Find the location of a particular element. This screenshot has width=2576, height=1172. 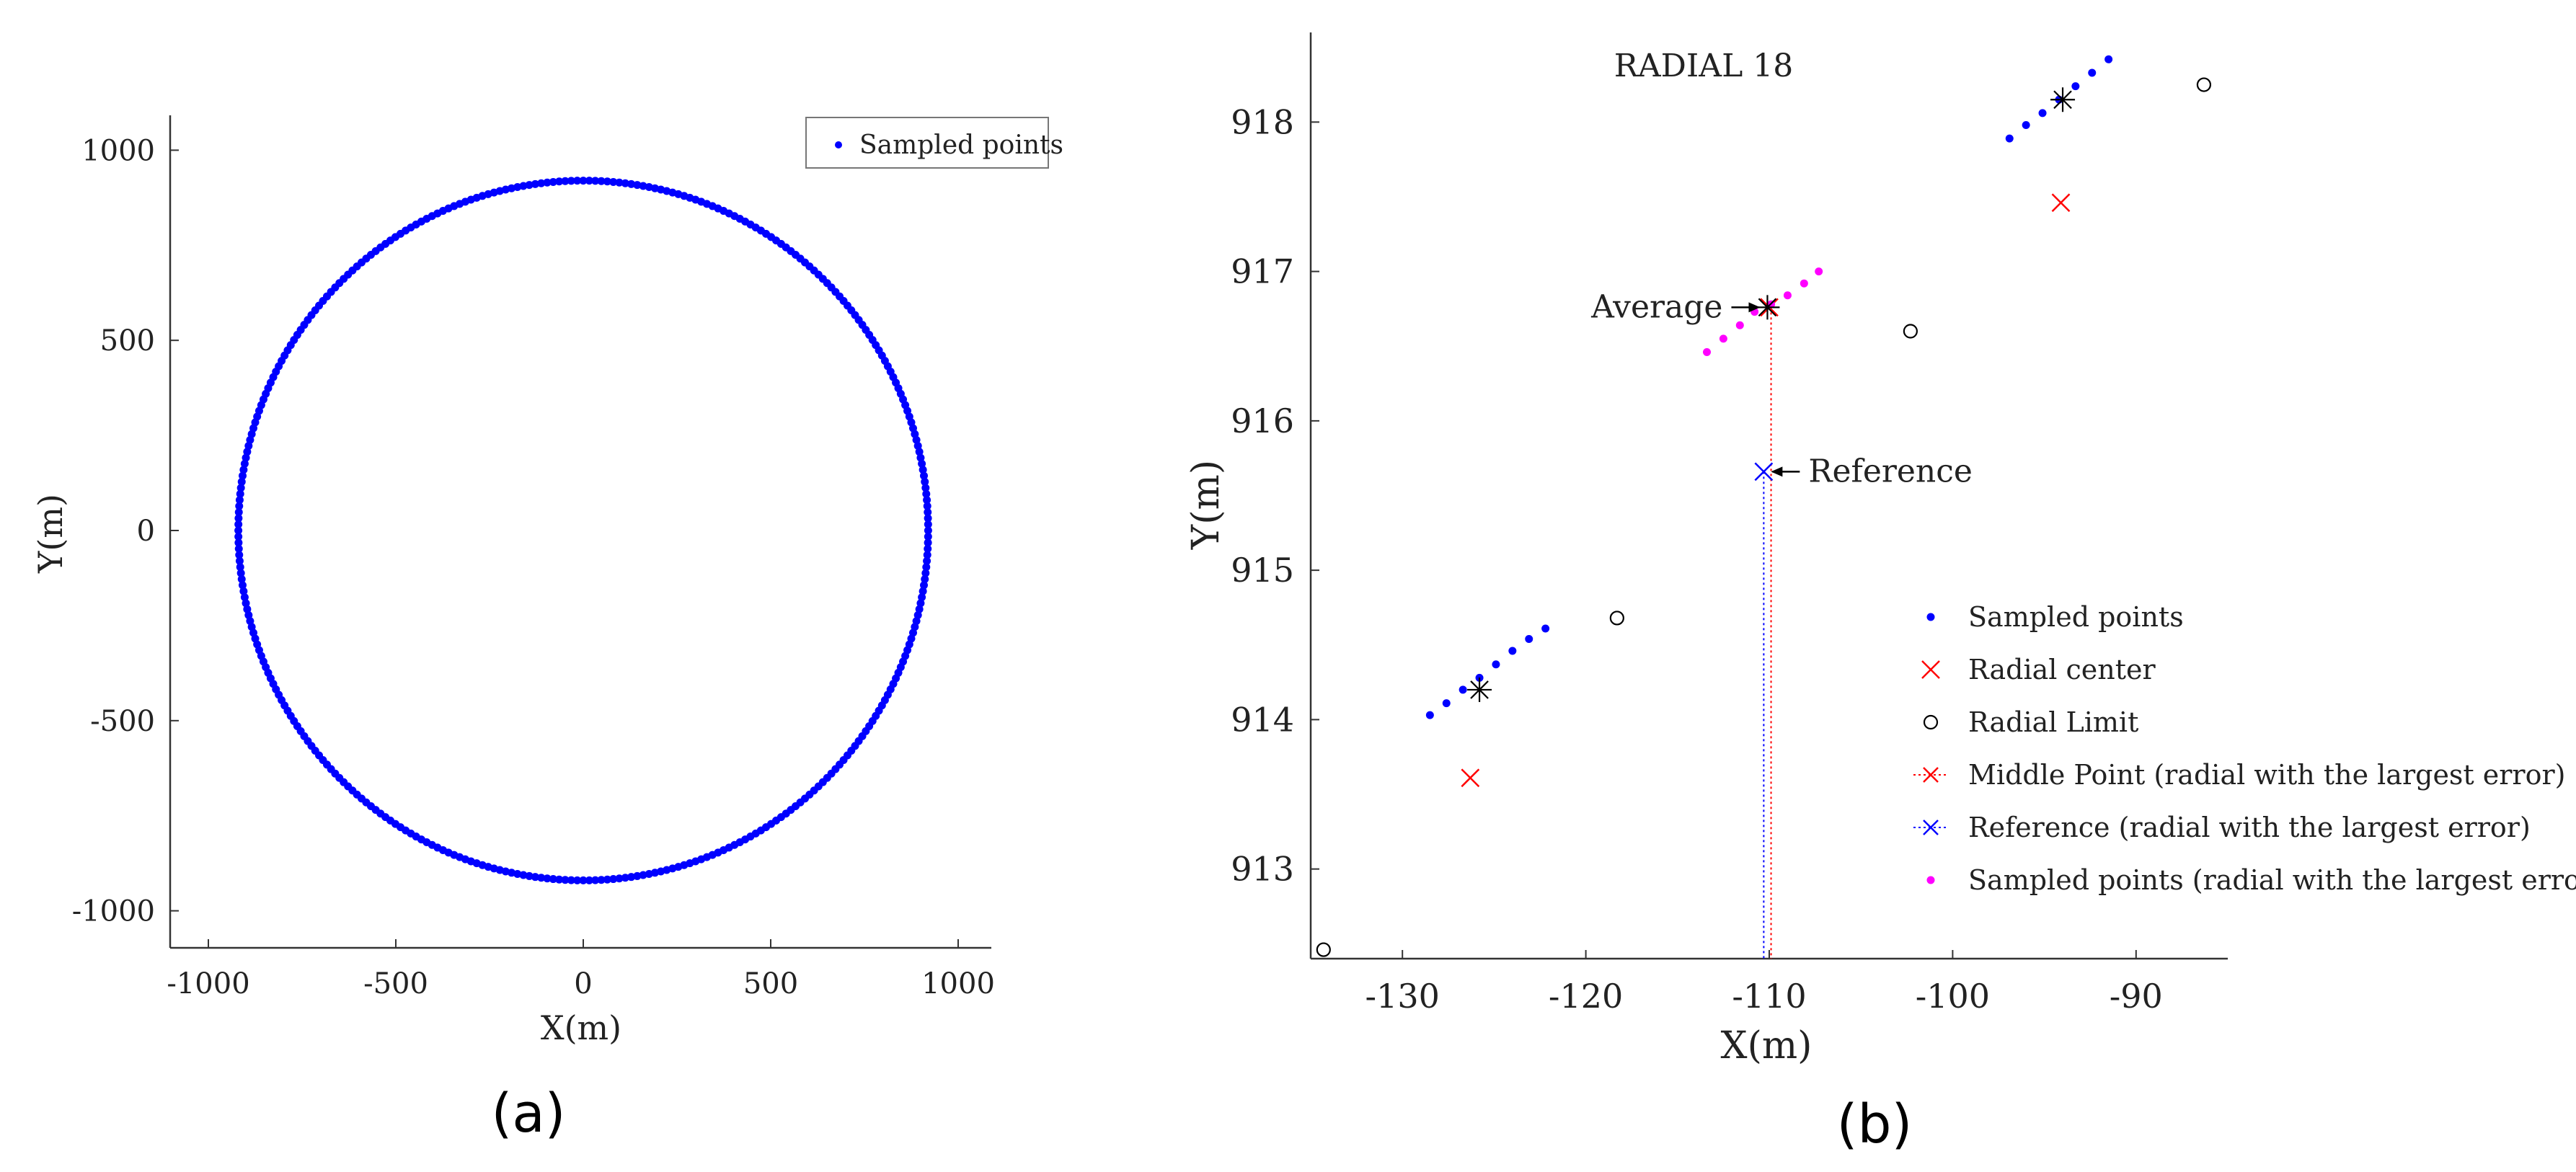

panel-b-x-tick-label: -100 is located at coordinates (1953, 996).